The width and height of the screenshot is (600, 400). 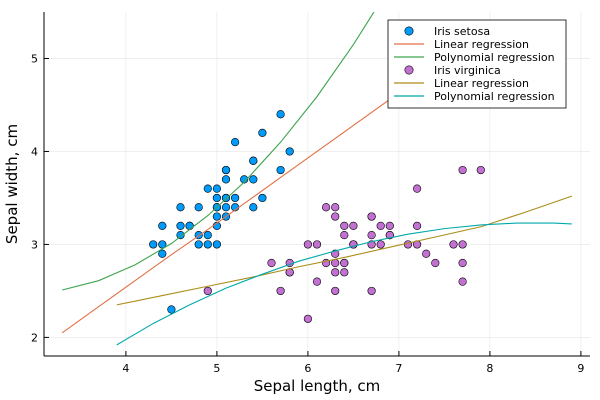 I want to click on y-axis-title: Sepal width, cm, so click(x=12, y=184).